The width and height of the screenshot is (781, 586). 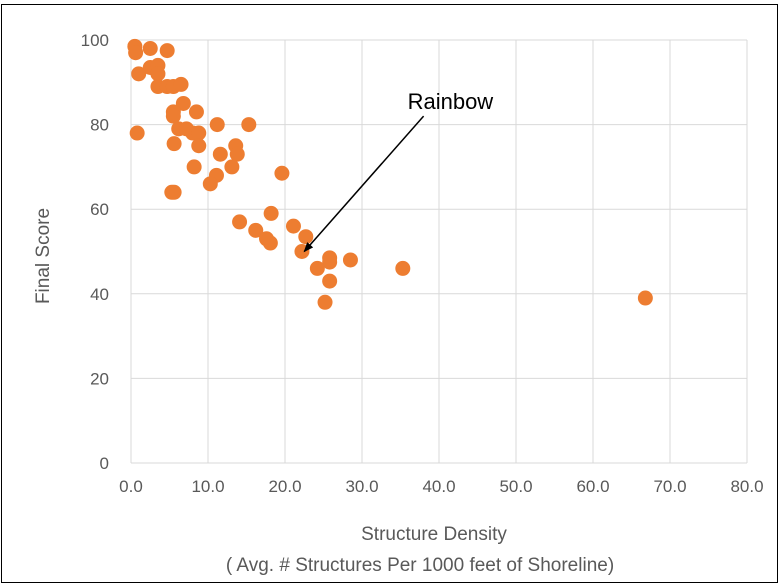 What do you see at coordinates (99, 209) in the screenshot?
I see `y-tick-label: 60` at bounding box center [99, 209].